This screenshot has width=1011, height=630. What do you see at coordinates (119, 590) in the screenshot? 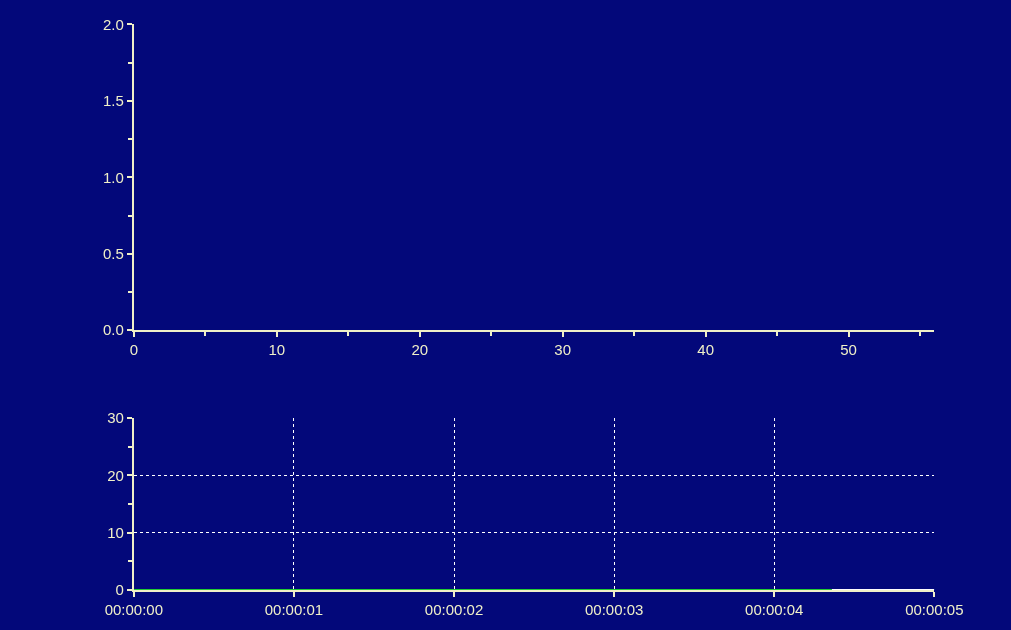
I see `y-tick-label: 0` at bounding box center [119, 590].